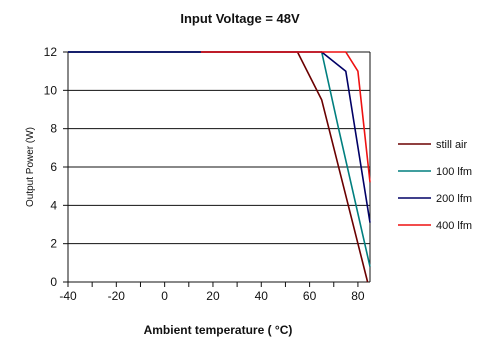 The image size is (504, 338). I want to click on y-tick-label: 0, so click(53, 282).